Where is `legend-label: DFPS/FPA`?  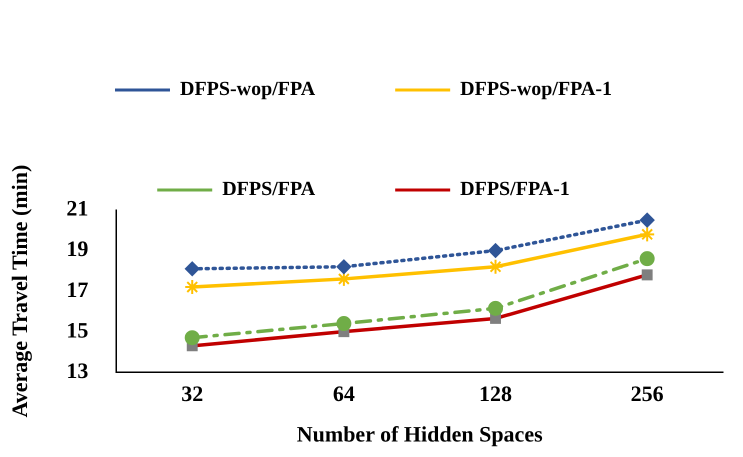 legend-label: DFPS/FPA is located at coordinates (269, 189).